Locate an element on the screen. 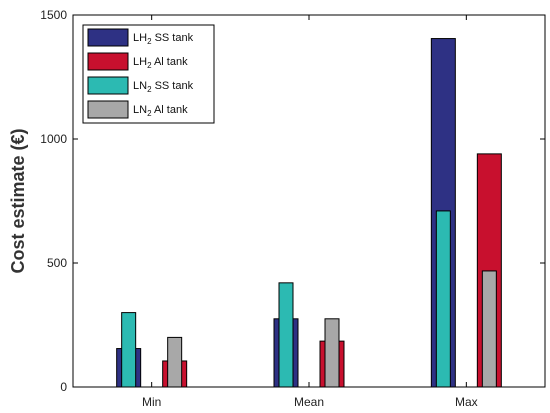 Image resolution: width=550 pixels, height=413 pixels. x-tick-label-min: Min is located at coordinates (151, 402).